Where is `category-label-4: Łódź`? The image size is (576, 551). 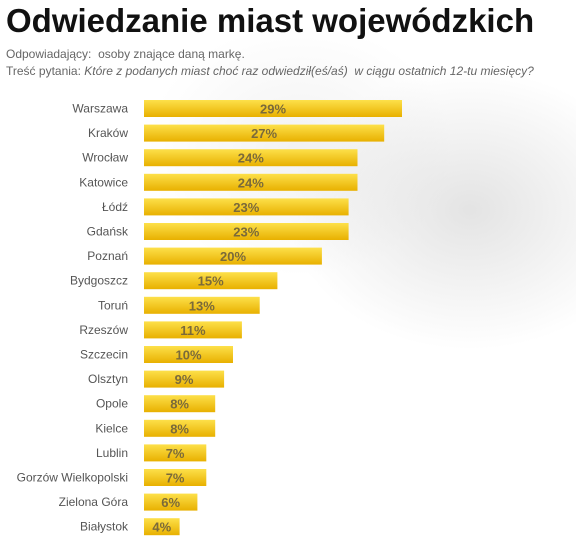 category-label-4: Łódź is located at coordinates (115, 207).